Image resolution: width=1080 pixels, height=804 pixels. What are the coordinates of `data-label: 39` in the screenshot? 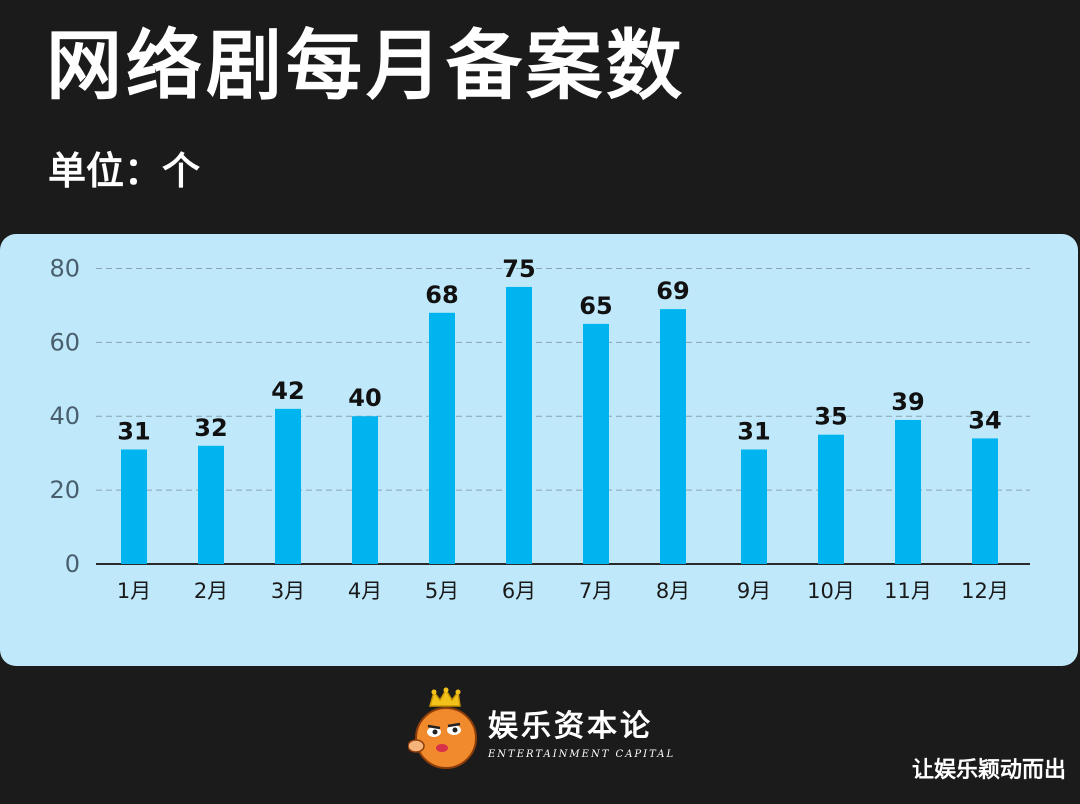 It's located at (907, 402).